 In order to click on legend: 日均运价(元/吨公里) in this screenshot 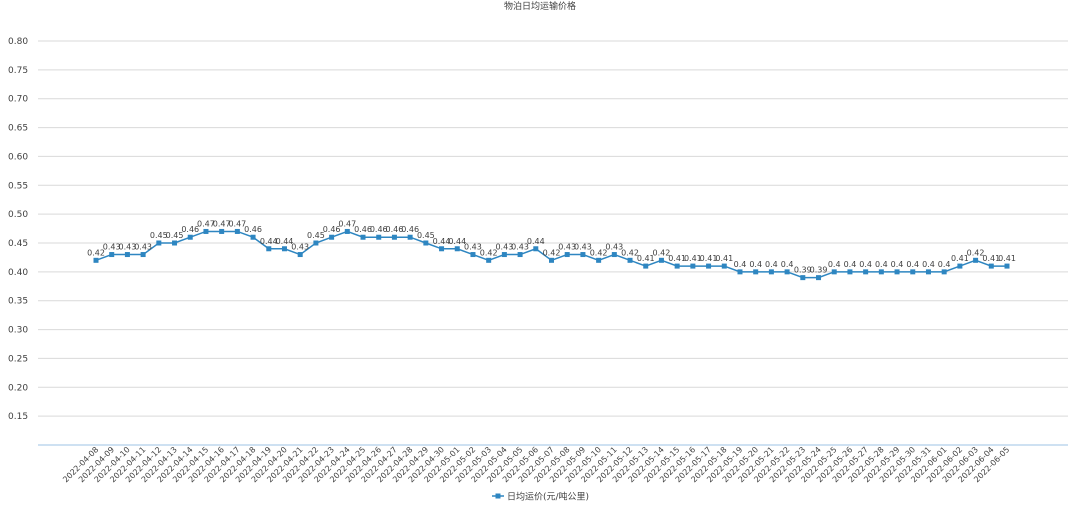, I will do `click(540, 497)`.